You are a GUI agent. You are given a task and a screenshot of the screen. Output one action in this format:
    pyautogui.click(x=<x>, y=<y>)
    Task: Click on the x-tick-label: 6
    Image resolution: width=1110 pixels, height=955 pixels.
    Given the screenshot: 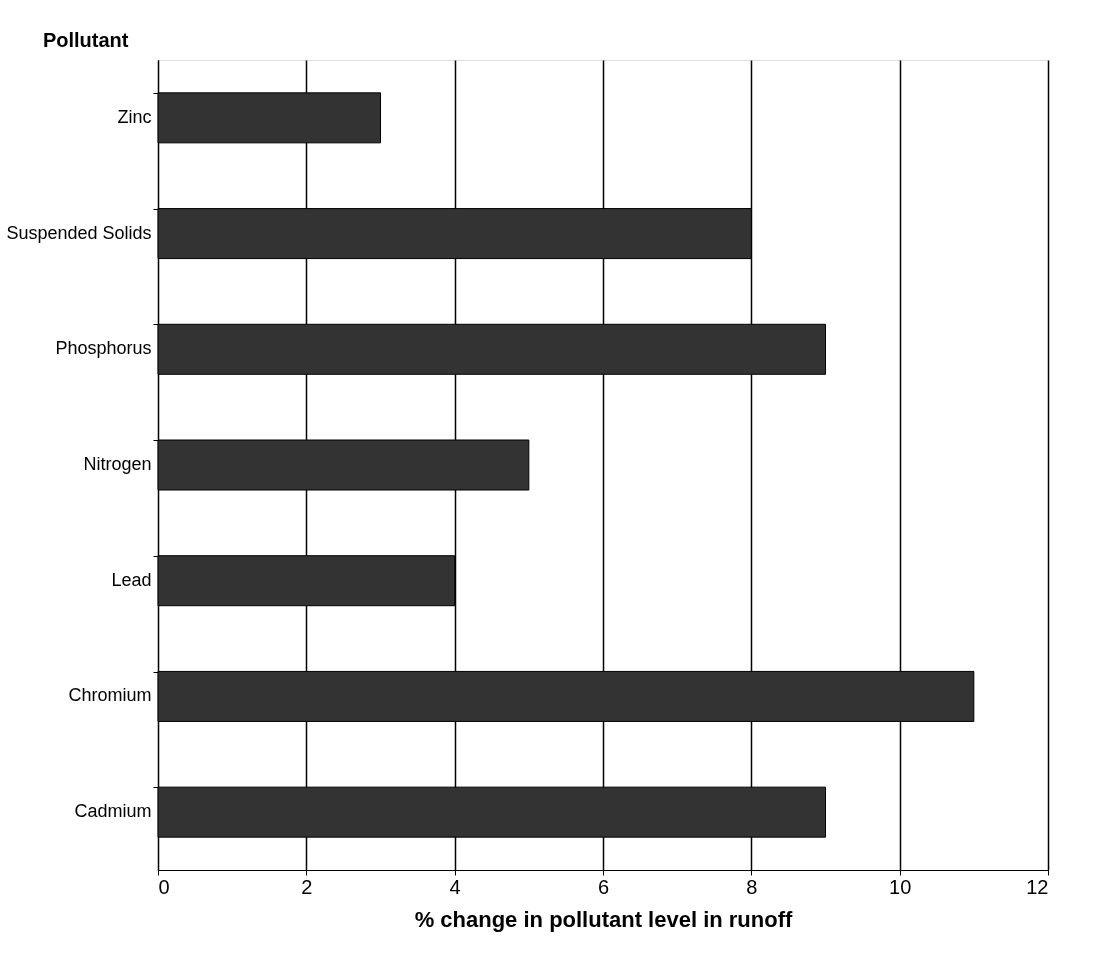 What is the action you would take?
    pyautogui.click(x=603, y=886)
    